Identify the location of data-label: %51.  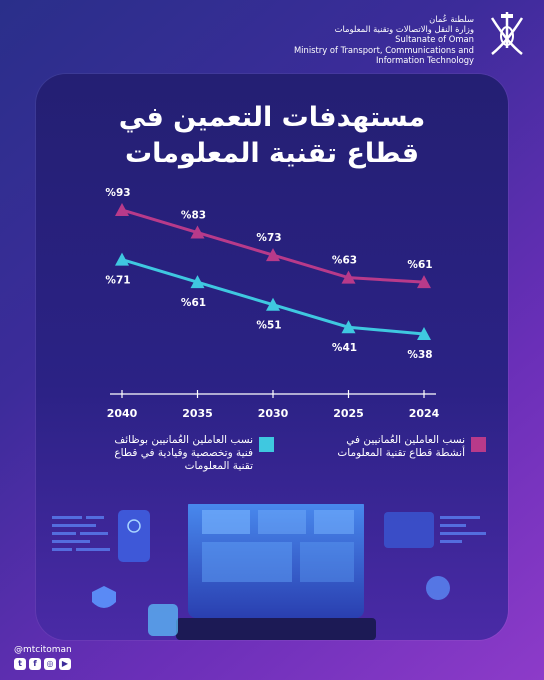
(268, 326).